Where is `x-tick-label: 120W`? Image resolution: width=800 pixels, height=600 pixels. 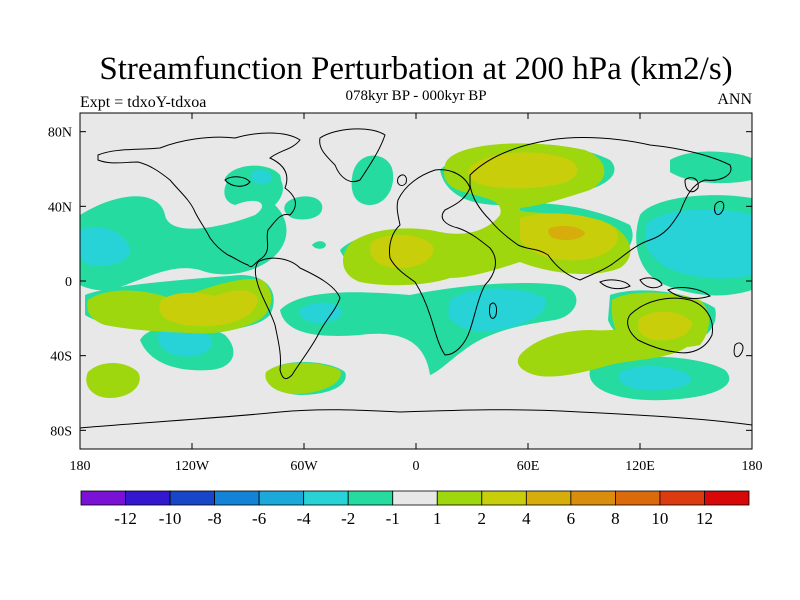
x-tick-label: 120W is located at coordinates (192, 466).